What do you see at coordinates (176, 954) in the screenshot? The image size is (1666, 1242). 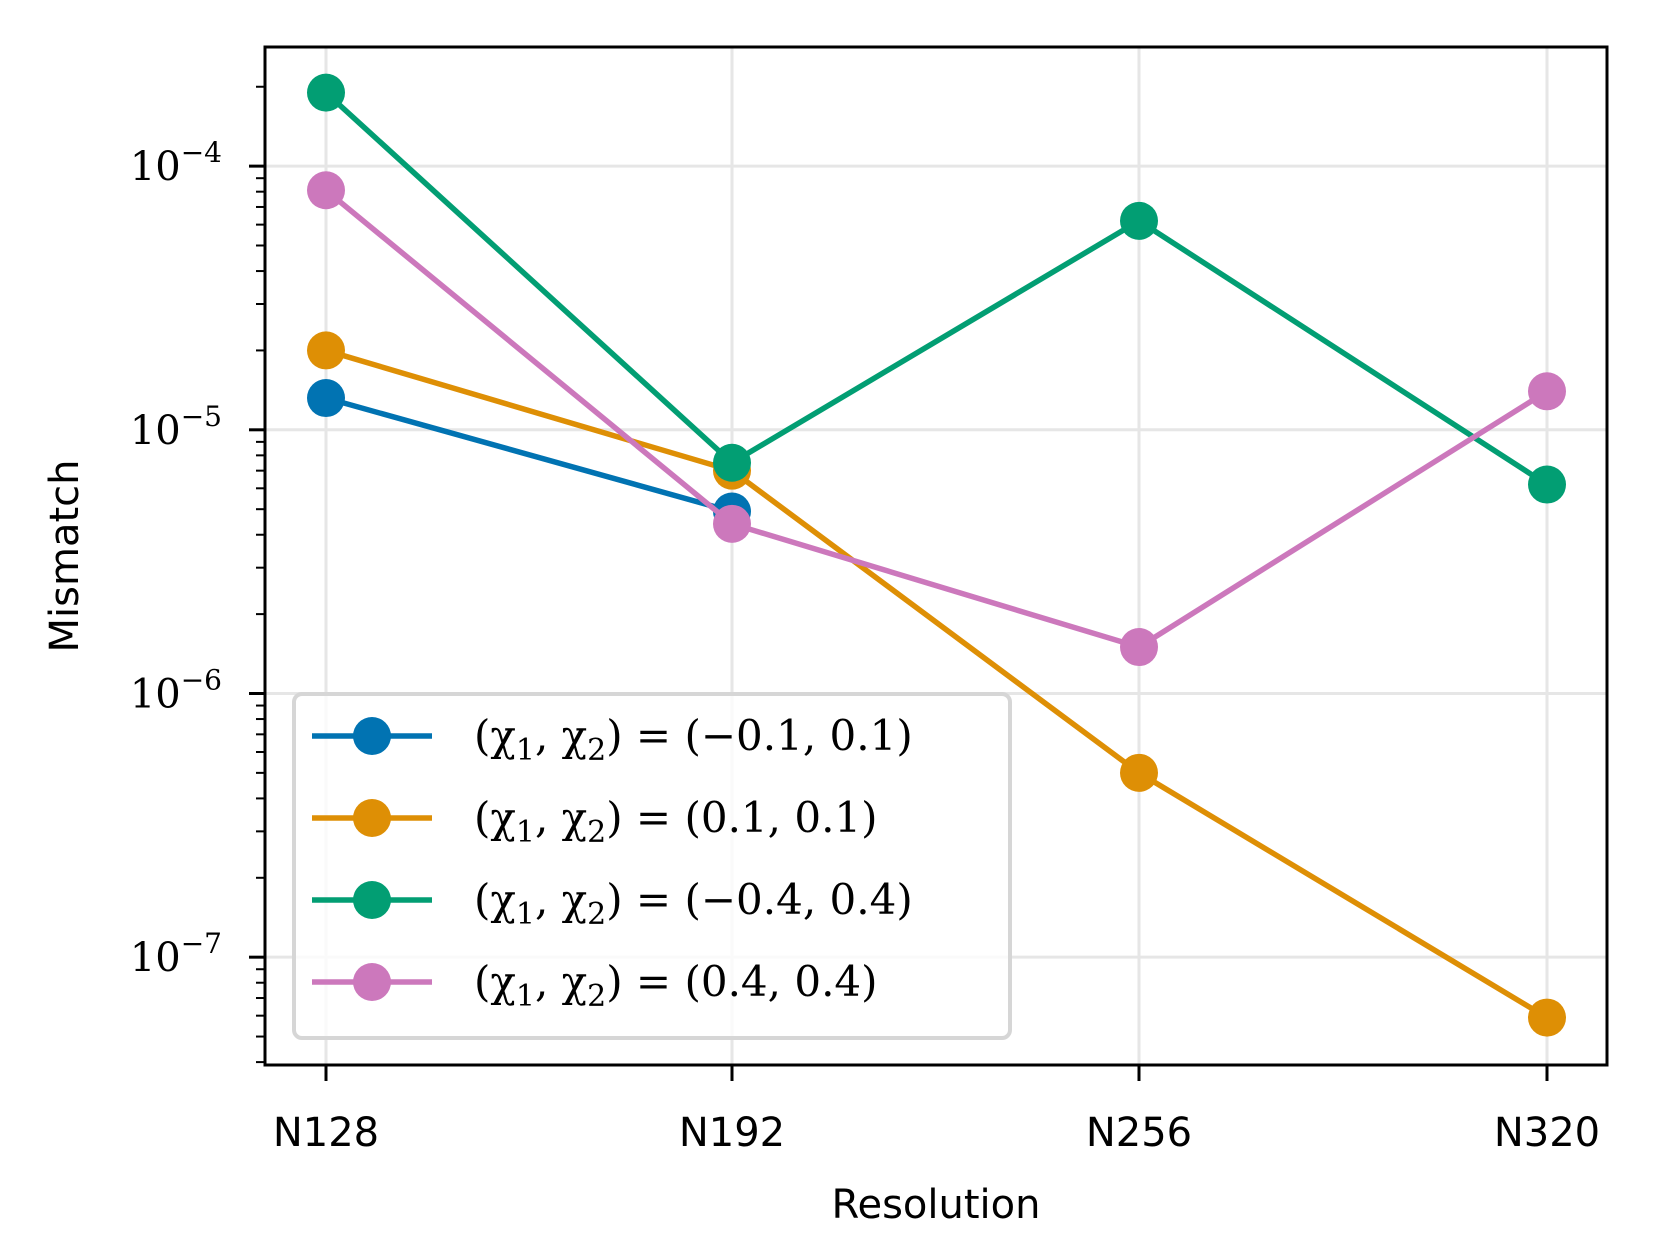 I see `y-tick-label: 10⁻⁷` at bounding box center [176, 954].